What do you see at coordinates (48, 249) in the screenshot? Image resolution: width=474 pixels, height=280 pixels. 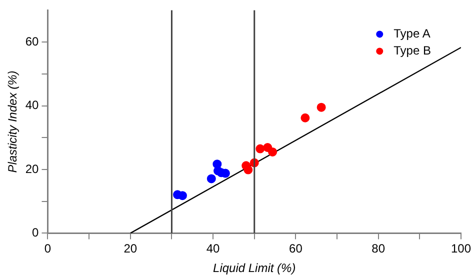 I see `x-tick-label: 0` at bounding box center [48, 249].